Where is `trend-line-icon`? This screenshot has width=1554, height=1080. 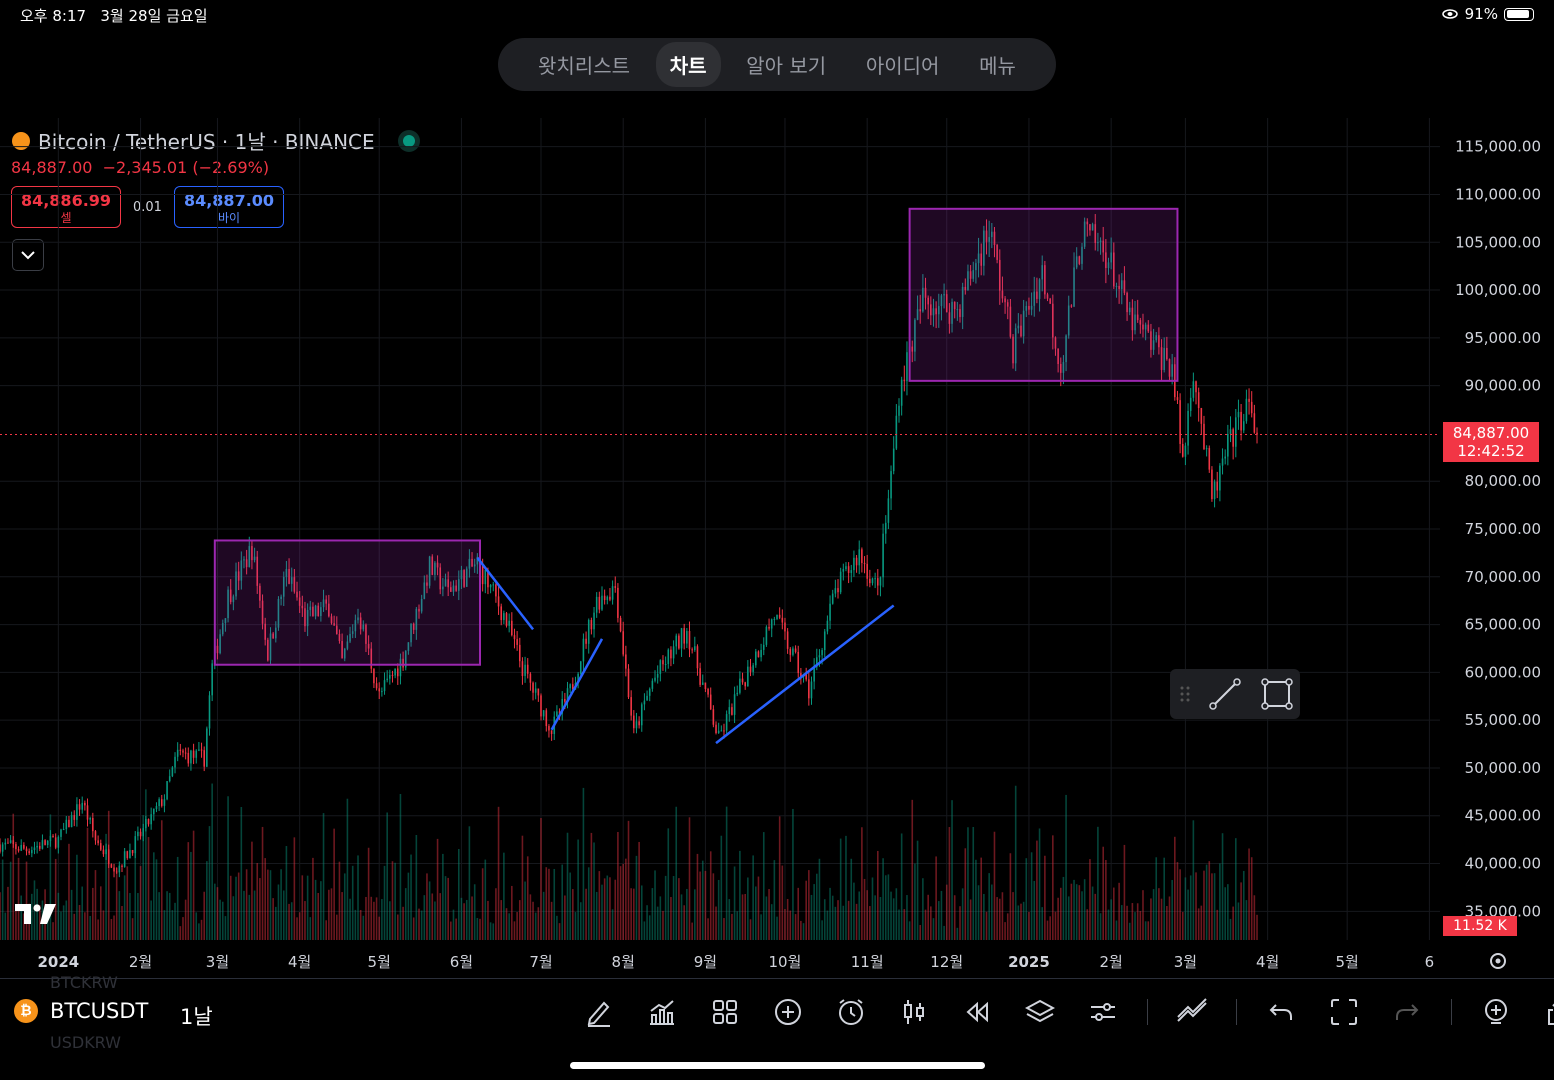
trend-line-icon is located at coordinates (1225, 694).